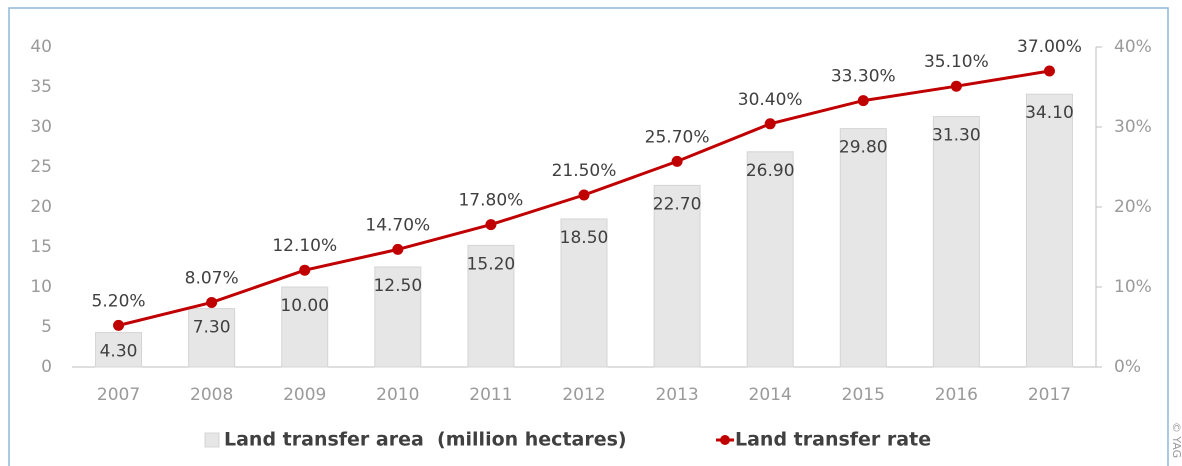 Image resolution: width=1182 pixels, height=466 pixels. Describe the element at coordinates (1133, 127) in the screenshot. I see `y2-tick-label: 30%` at that location.